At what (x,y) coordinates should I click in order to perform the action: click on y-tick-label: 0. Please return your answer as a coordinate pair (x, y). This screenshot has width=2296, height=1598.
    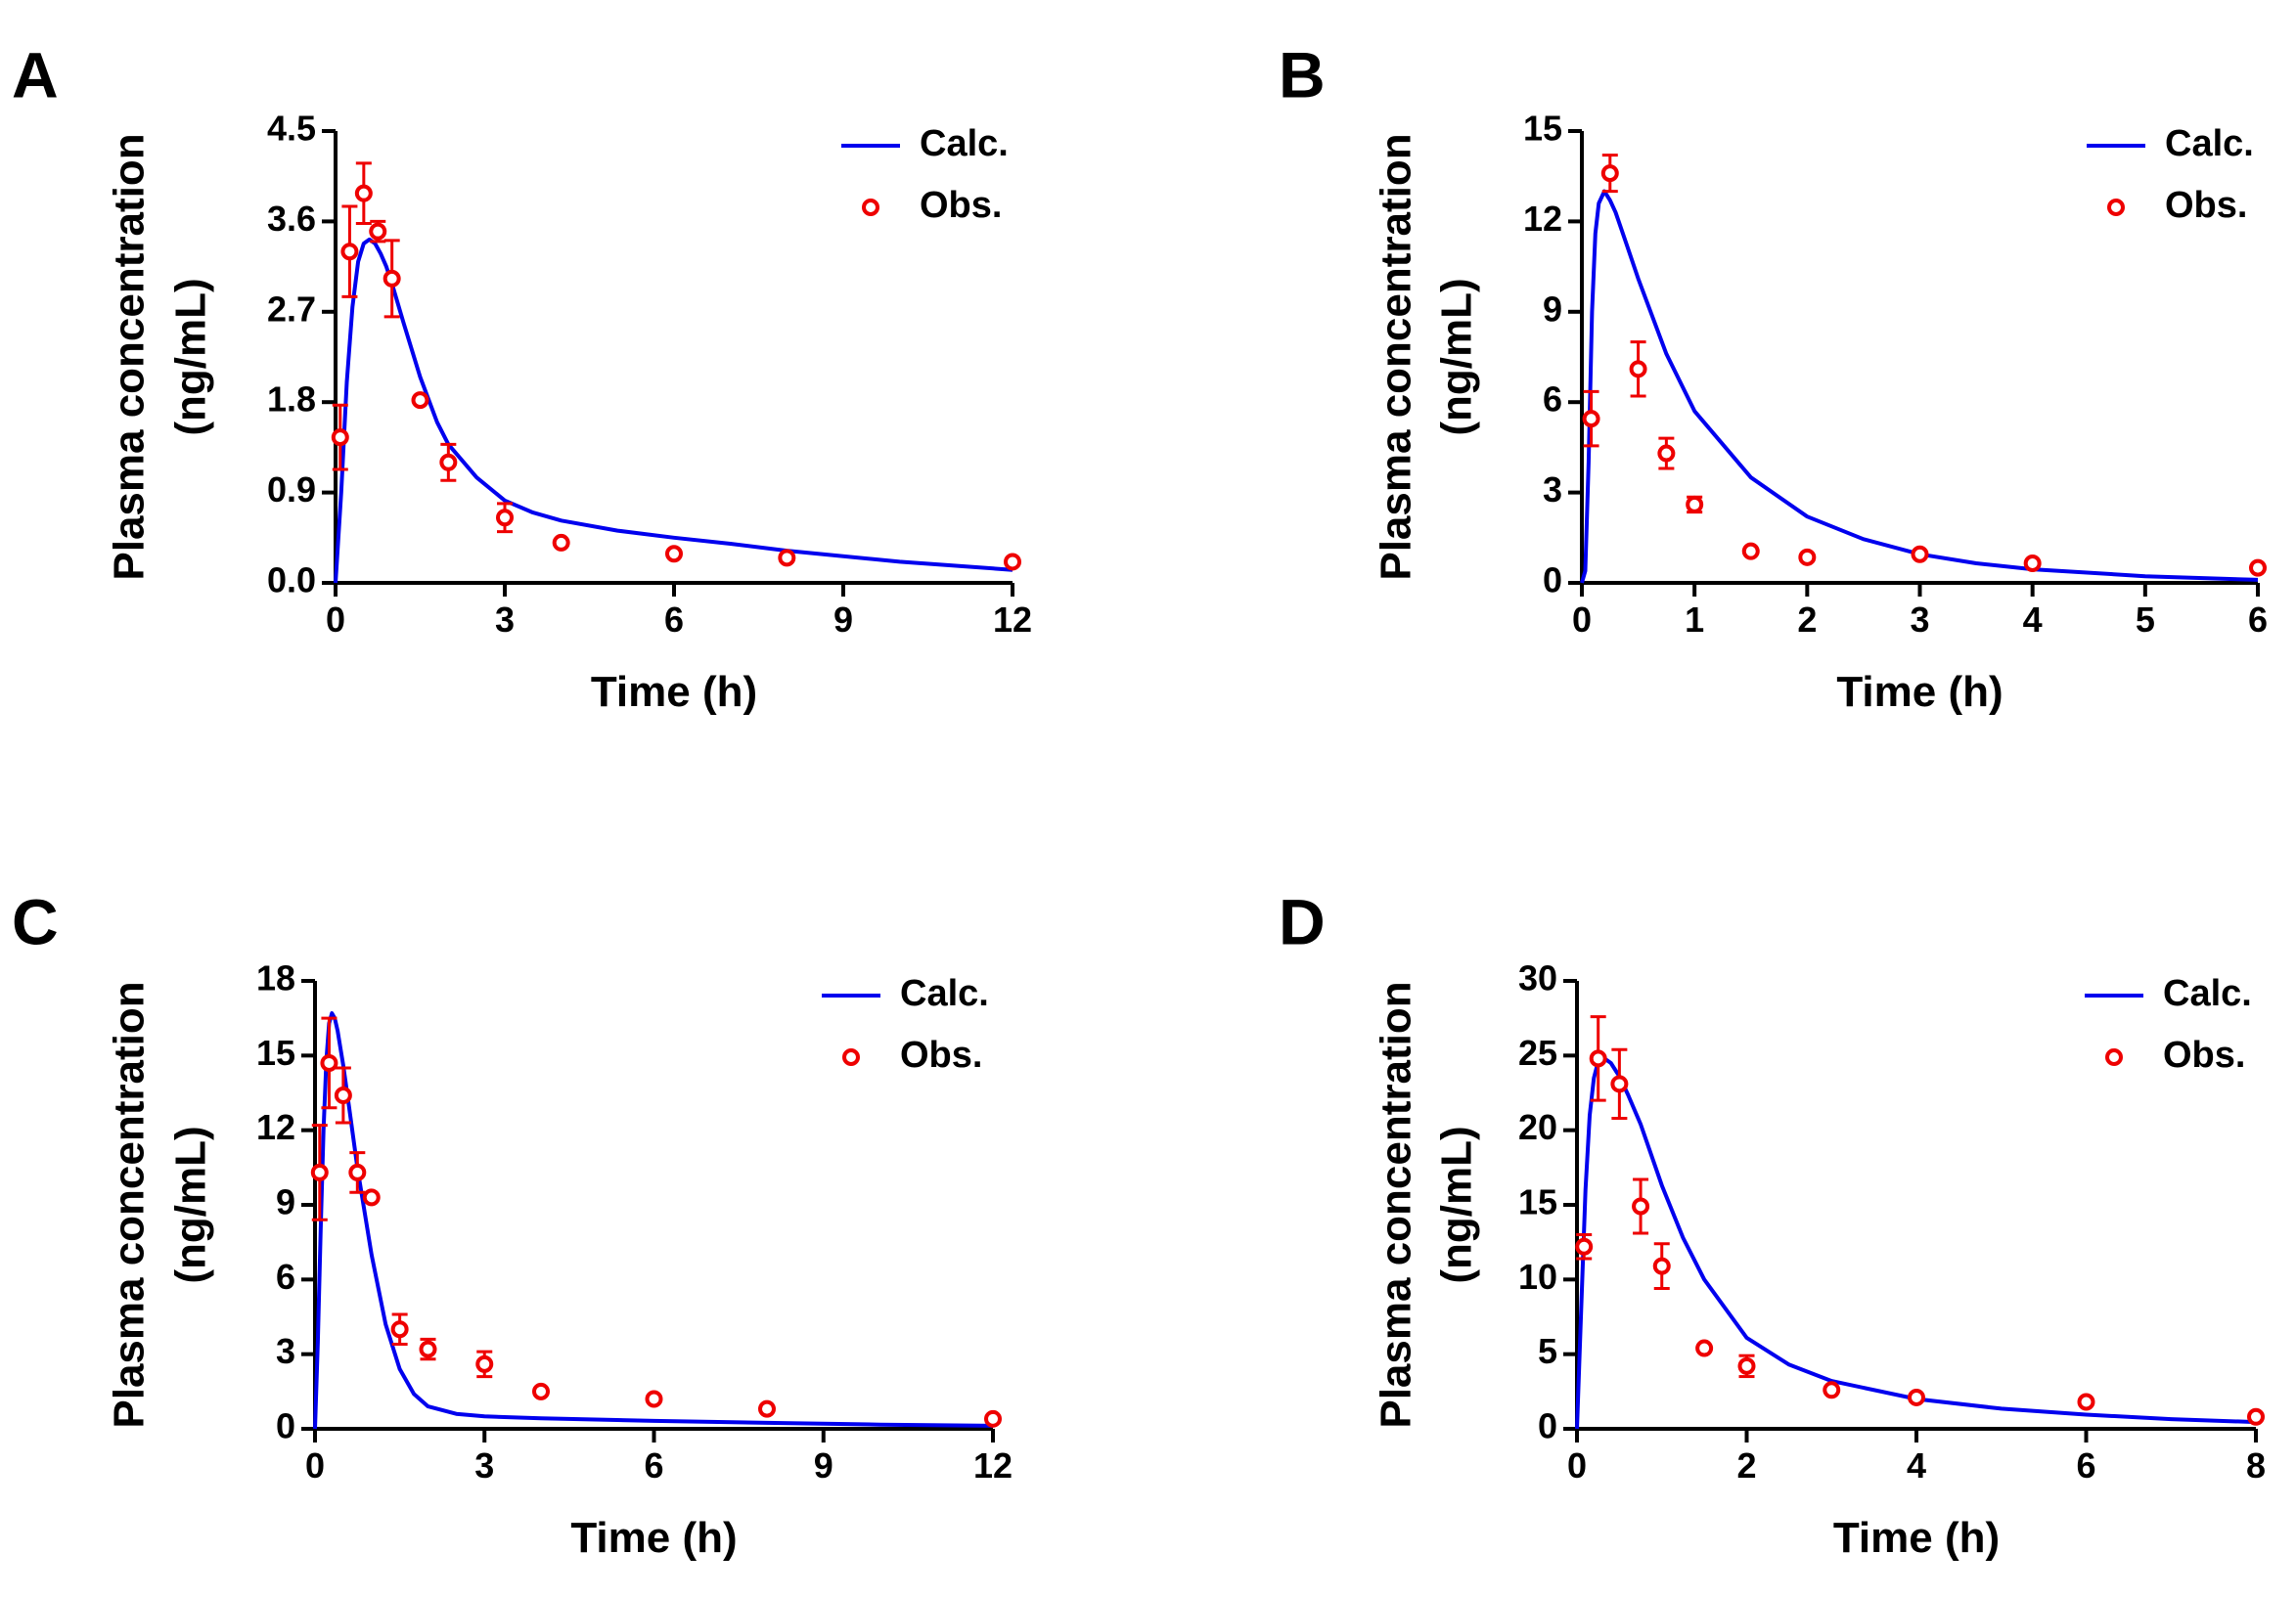
    Looking at the image, I should click on (1553, 580).